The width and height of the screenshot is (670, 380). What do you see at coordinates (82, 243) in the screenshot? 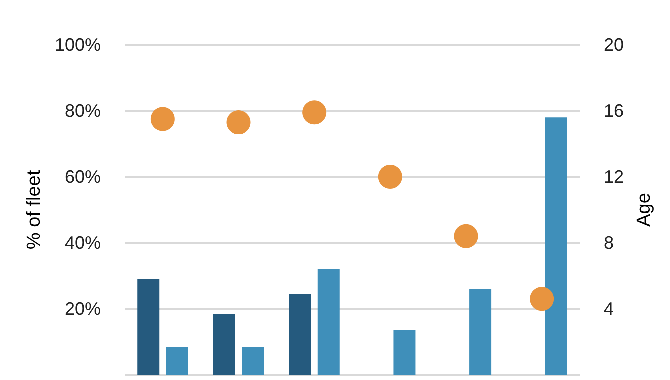
I see `y-tick-label: 40%` at bounding box center [82, 243].